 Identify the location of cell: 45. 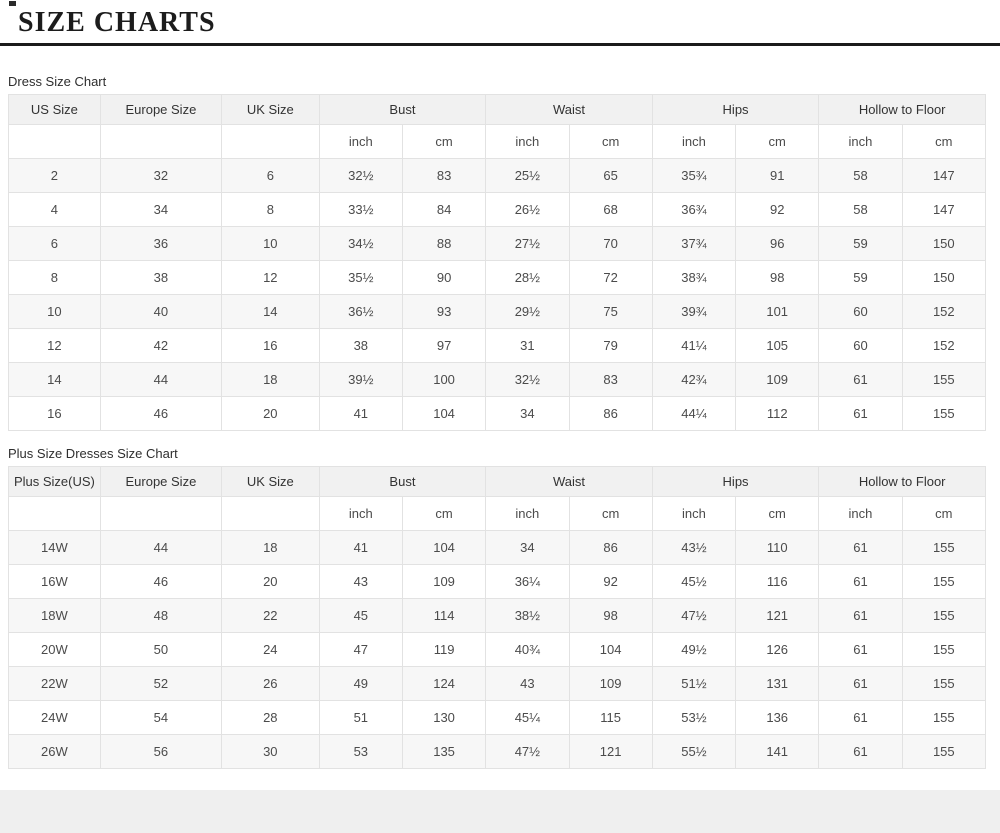
(360, 615).